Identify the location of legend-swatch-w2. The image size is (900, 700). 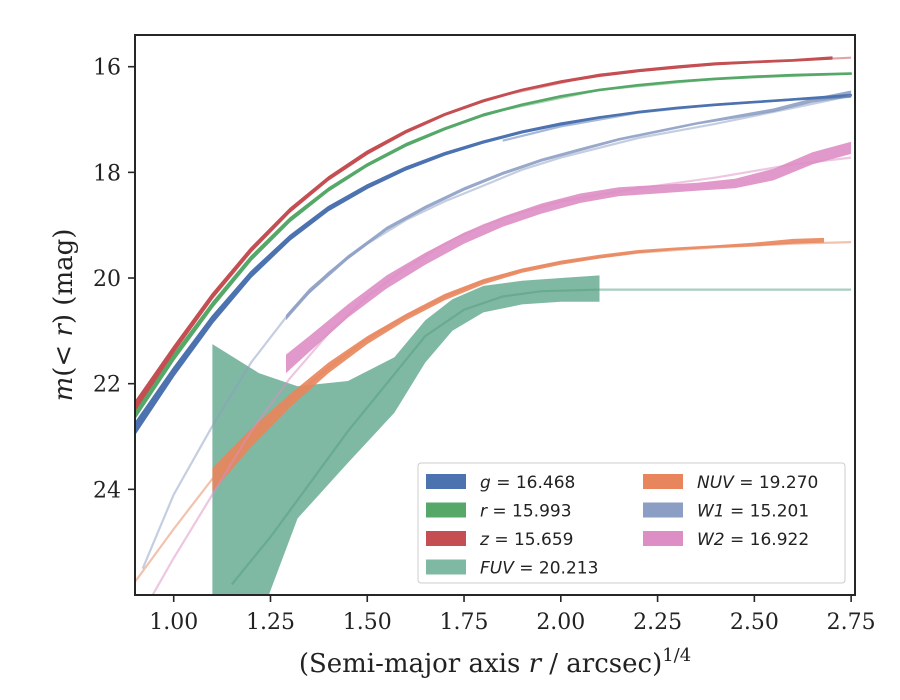
(663, 538).